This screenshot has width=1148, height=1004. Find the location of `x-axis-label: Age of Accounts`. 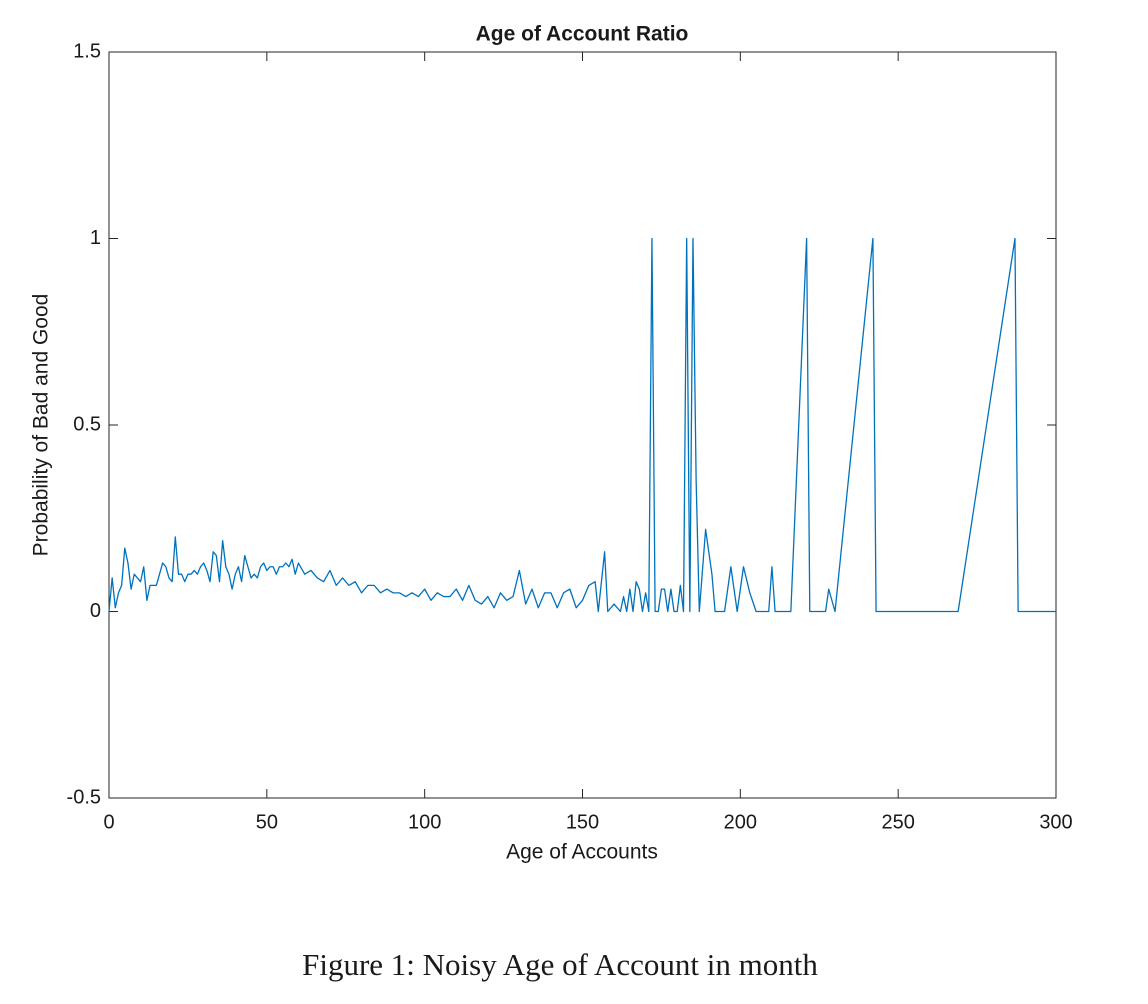

x-axis-label: Age of Accounts is located at coordinates (582, 852).